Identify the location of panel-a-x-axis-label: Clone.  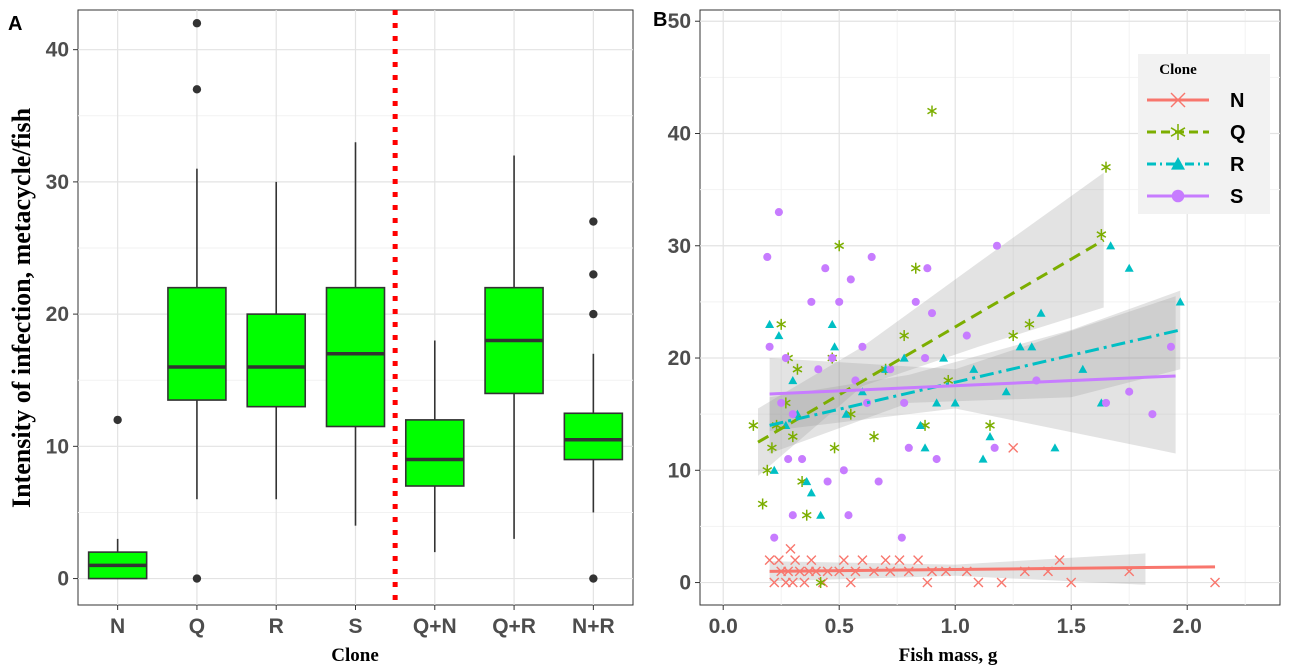
(355, 655).